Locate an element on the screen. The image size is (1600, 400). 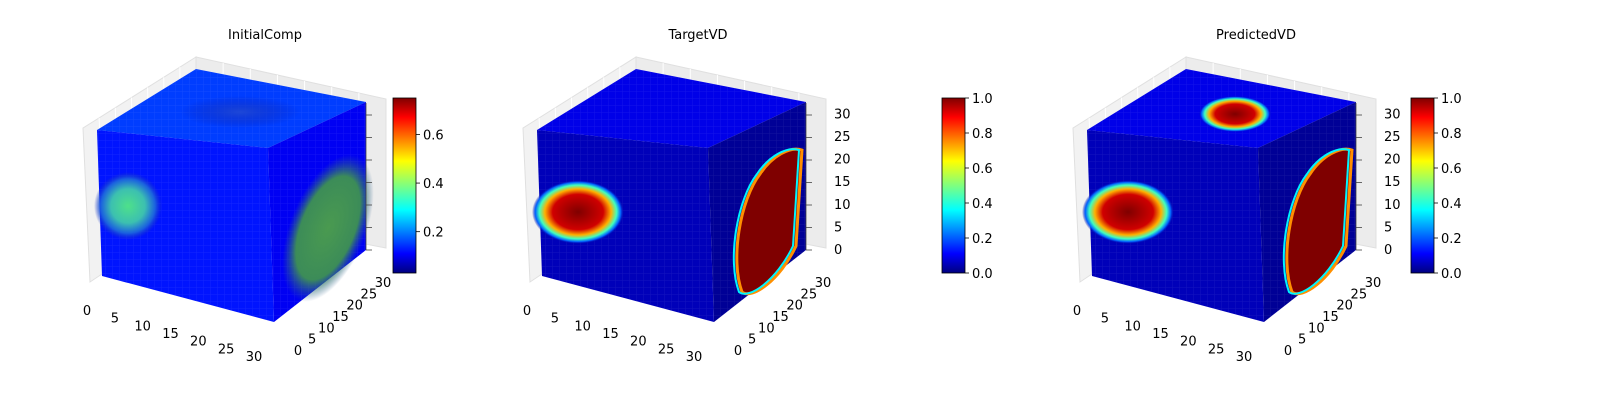
chart-title: PredictedVD is located at coordinates (1256, 35).